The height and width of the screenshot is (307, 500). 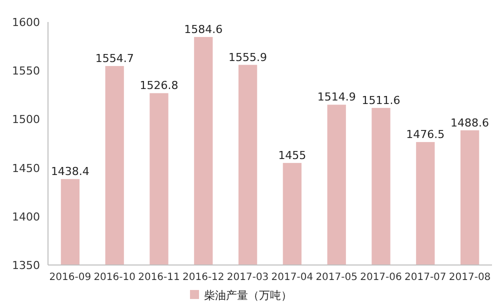 I want to click on y-tick-label: 1600, so click(x=26, y=22).